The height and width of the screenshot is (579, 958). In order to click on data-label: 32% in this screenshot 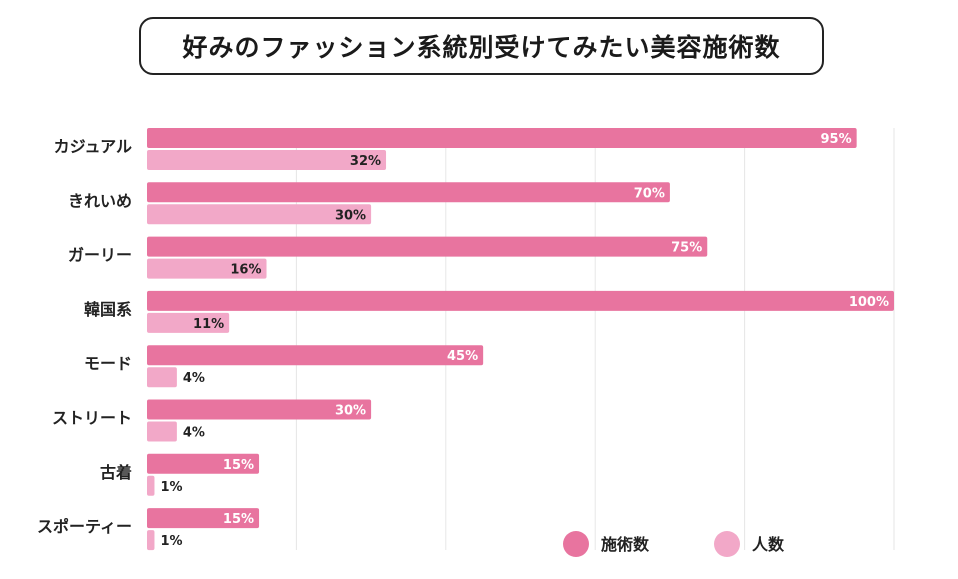, I will do `click(365, 161)`.